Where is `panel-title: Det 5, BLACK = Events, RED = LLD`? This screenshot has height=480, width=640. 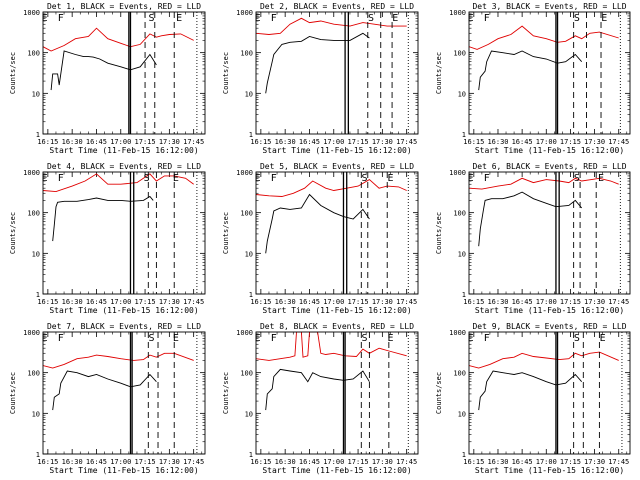 panel-title: Det 5, BLACK = Events, RED = LLD is located at coordinates (337, 166).